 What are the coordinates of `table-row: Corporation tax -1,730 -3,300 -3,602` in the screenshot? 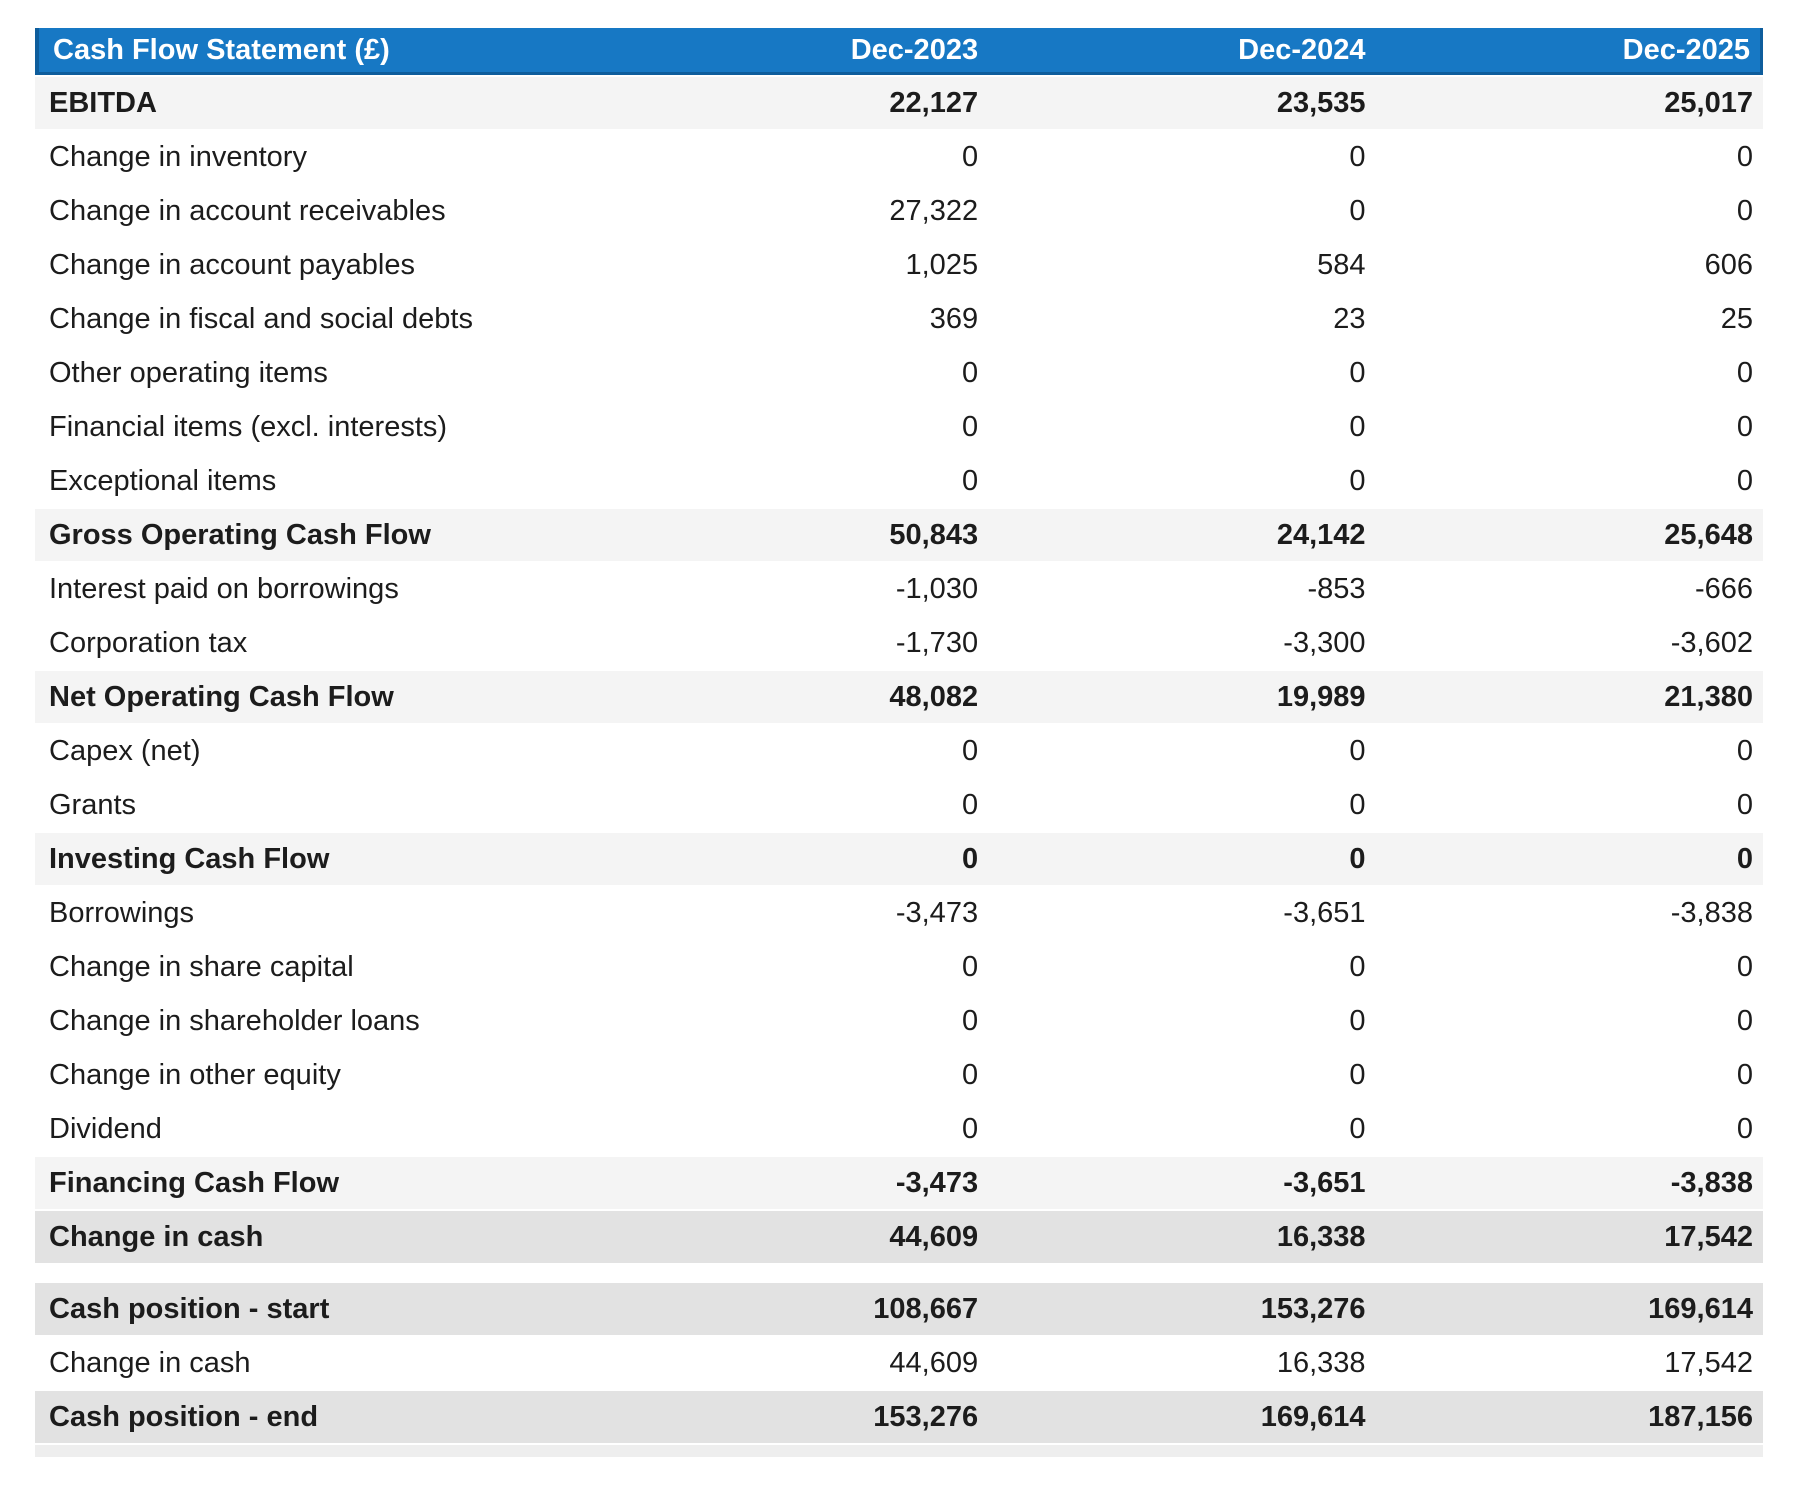 It's located at (899, 643).